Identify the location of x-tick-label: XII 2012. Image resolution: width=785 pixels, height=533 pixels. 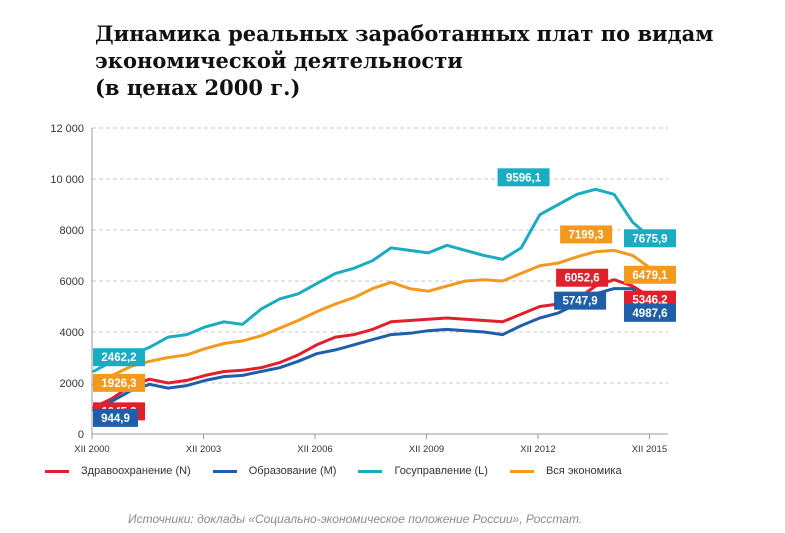
(537, 449).